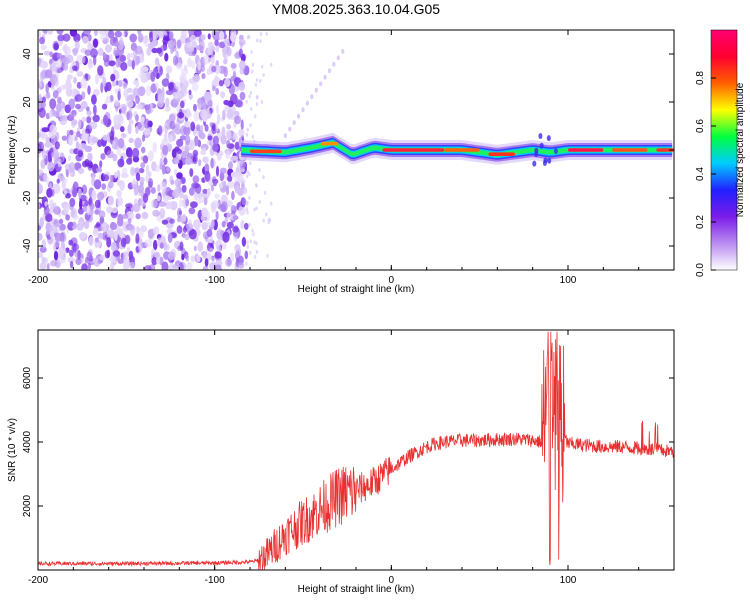 This screenshot has width=750, height=600. I want to click on spectrogram-x-label: Height of straight line (km), so click(356, 289).